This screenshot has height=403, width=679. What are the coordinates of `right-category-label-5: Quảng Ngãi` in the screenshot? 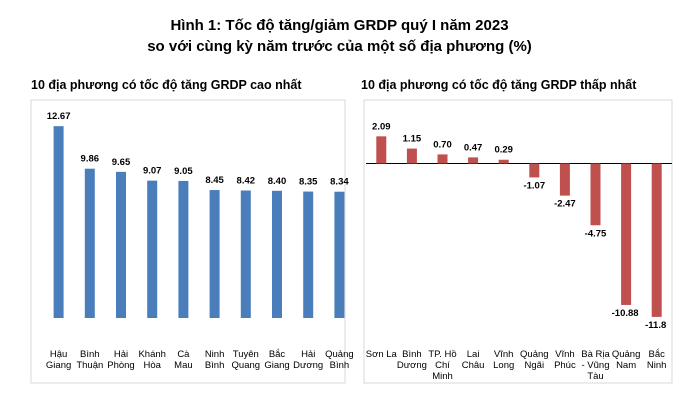 It's located at (534, 360).